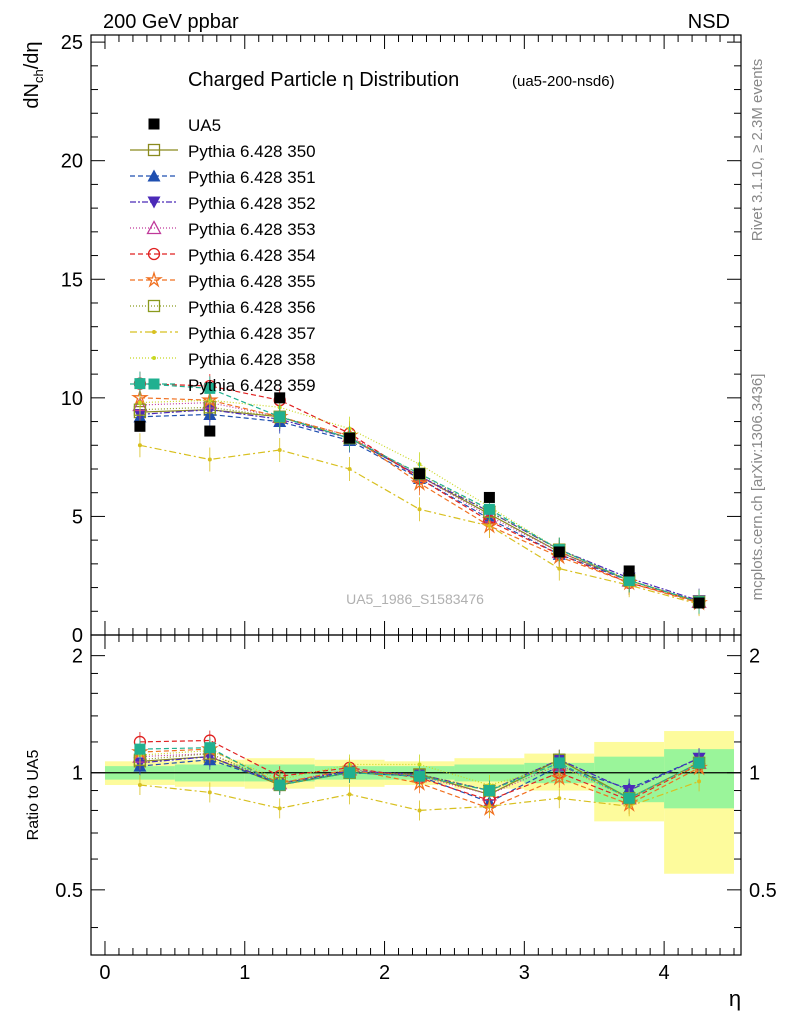 This screenshot has height=1024, width=786. What do you see at coordinates (72, 43) in the screenshot?
I see `main-y-tick-label: 25` at bounding box center [72, 43].